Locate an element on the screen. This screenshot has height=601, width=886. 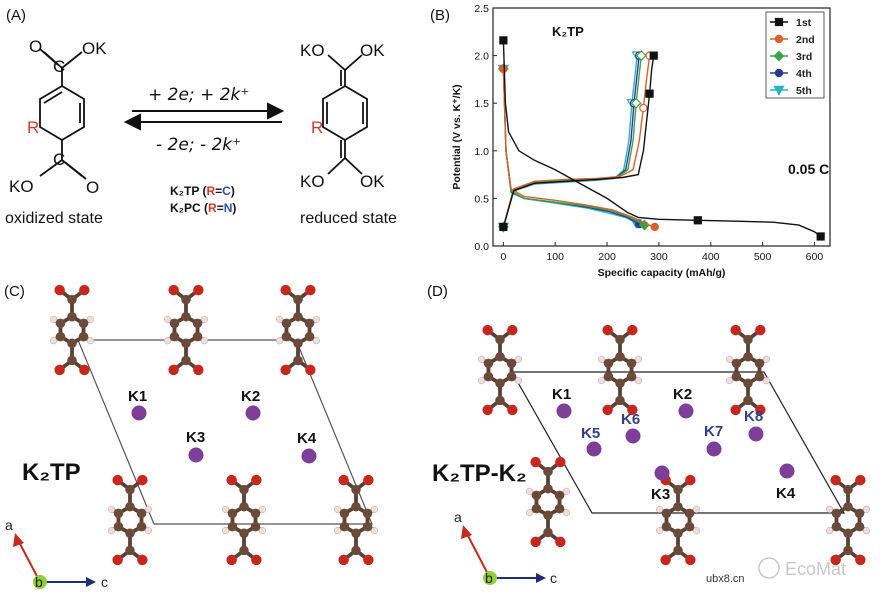
legend-entry: K₂TP (R=C) is located at coordinates (202, 191).